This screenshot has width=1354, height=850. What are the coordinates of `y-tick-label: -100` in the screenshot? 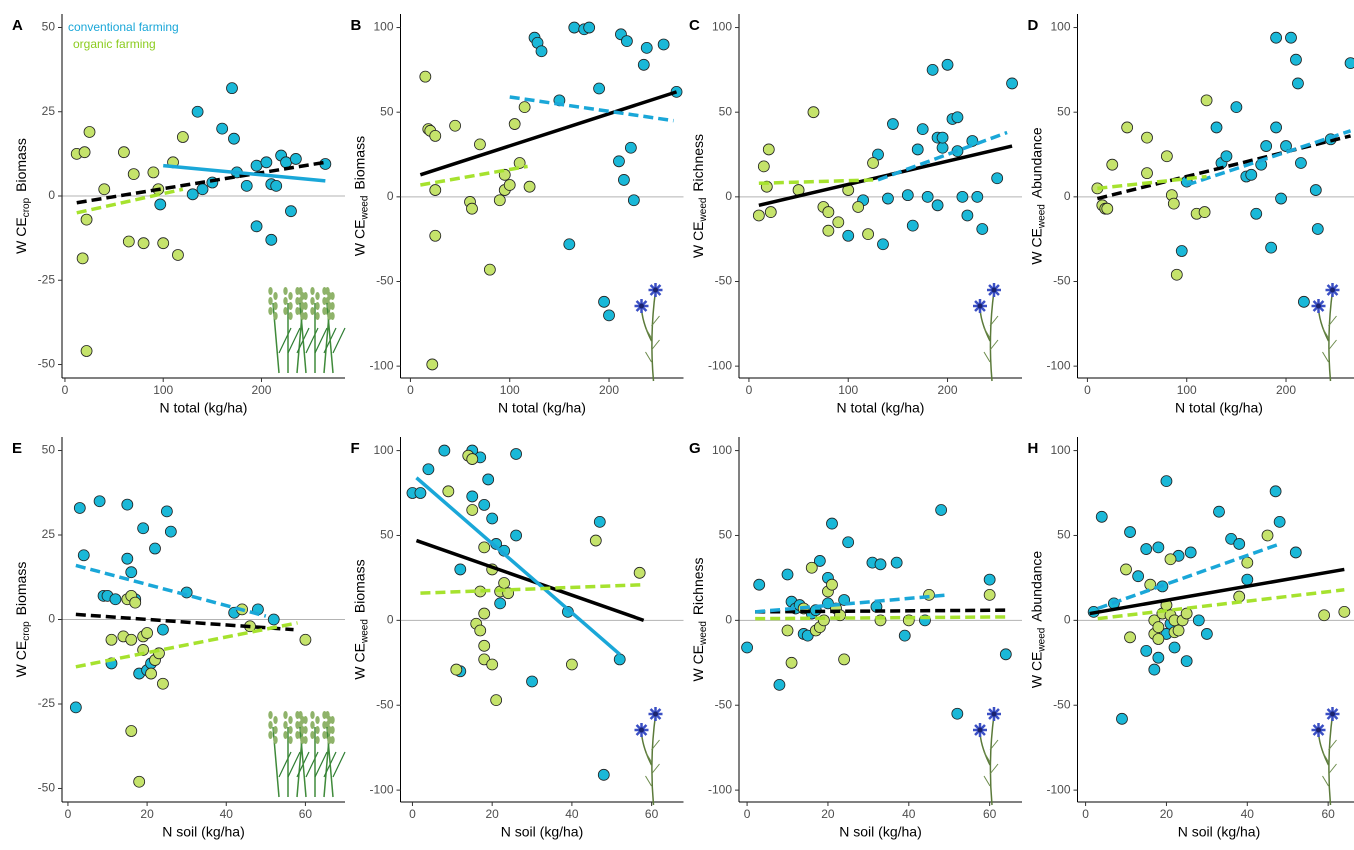 It's located at (381, 365).